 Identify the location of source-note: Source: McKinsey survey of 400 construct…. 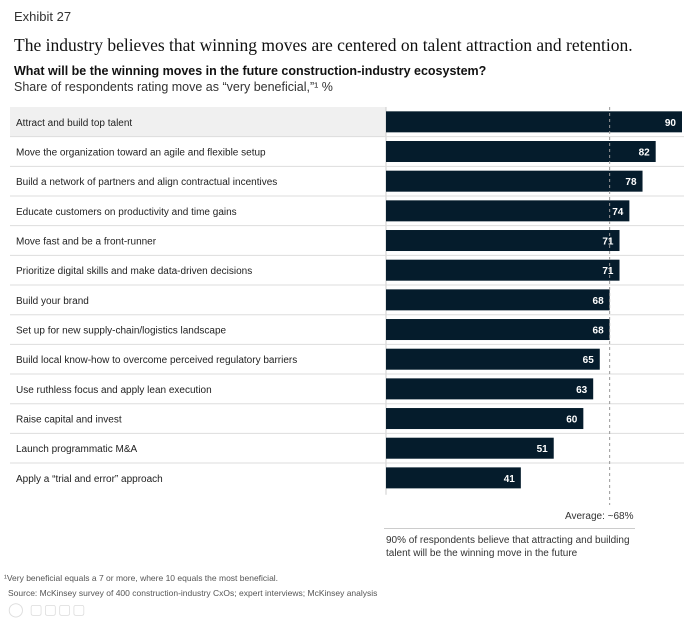
(193, 593).